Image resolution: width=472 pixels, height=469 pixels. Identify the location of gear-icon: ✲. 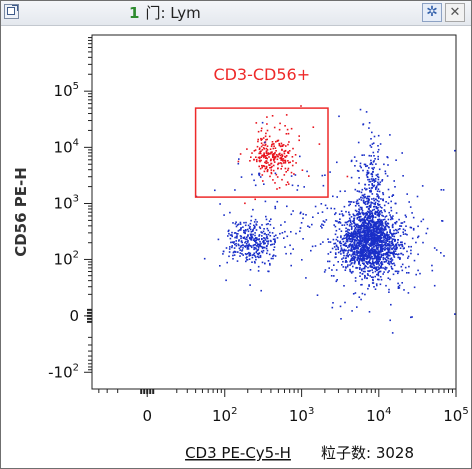
(432, 12).